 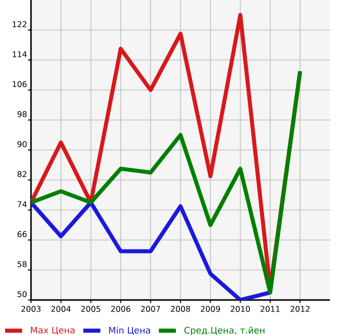 What do you see at coordinates (52, 330) in the screenshot?
I see `legend-label: Max Цена` at bounding box center [52, 330].